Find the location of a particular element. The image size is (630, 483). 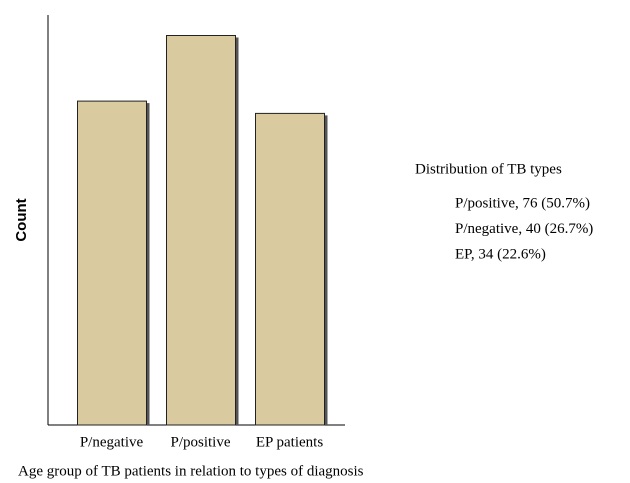

x-tick-label: P/positive is located at coordinates (200, 442).